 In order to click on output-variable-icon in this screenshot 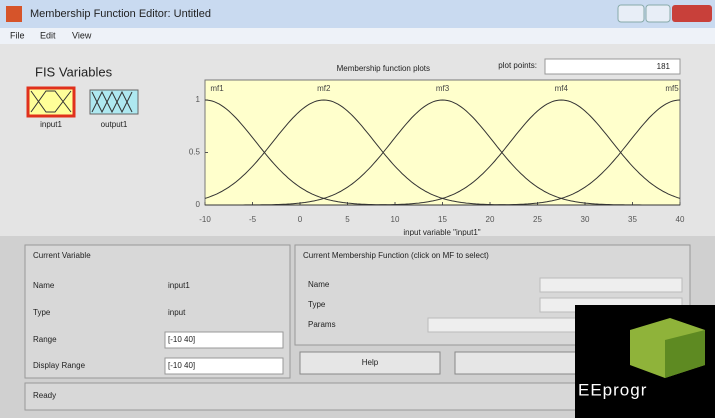, I will do `click(114, 102)`.